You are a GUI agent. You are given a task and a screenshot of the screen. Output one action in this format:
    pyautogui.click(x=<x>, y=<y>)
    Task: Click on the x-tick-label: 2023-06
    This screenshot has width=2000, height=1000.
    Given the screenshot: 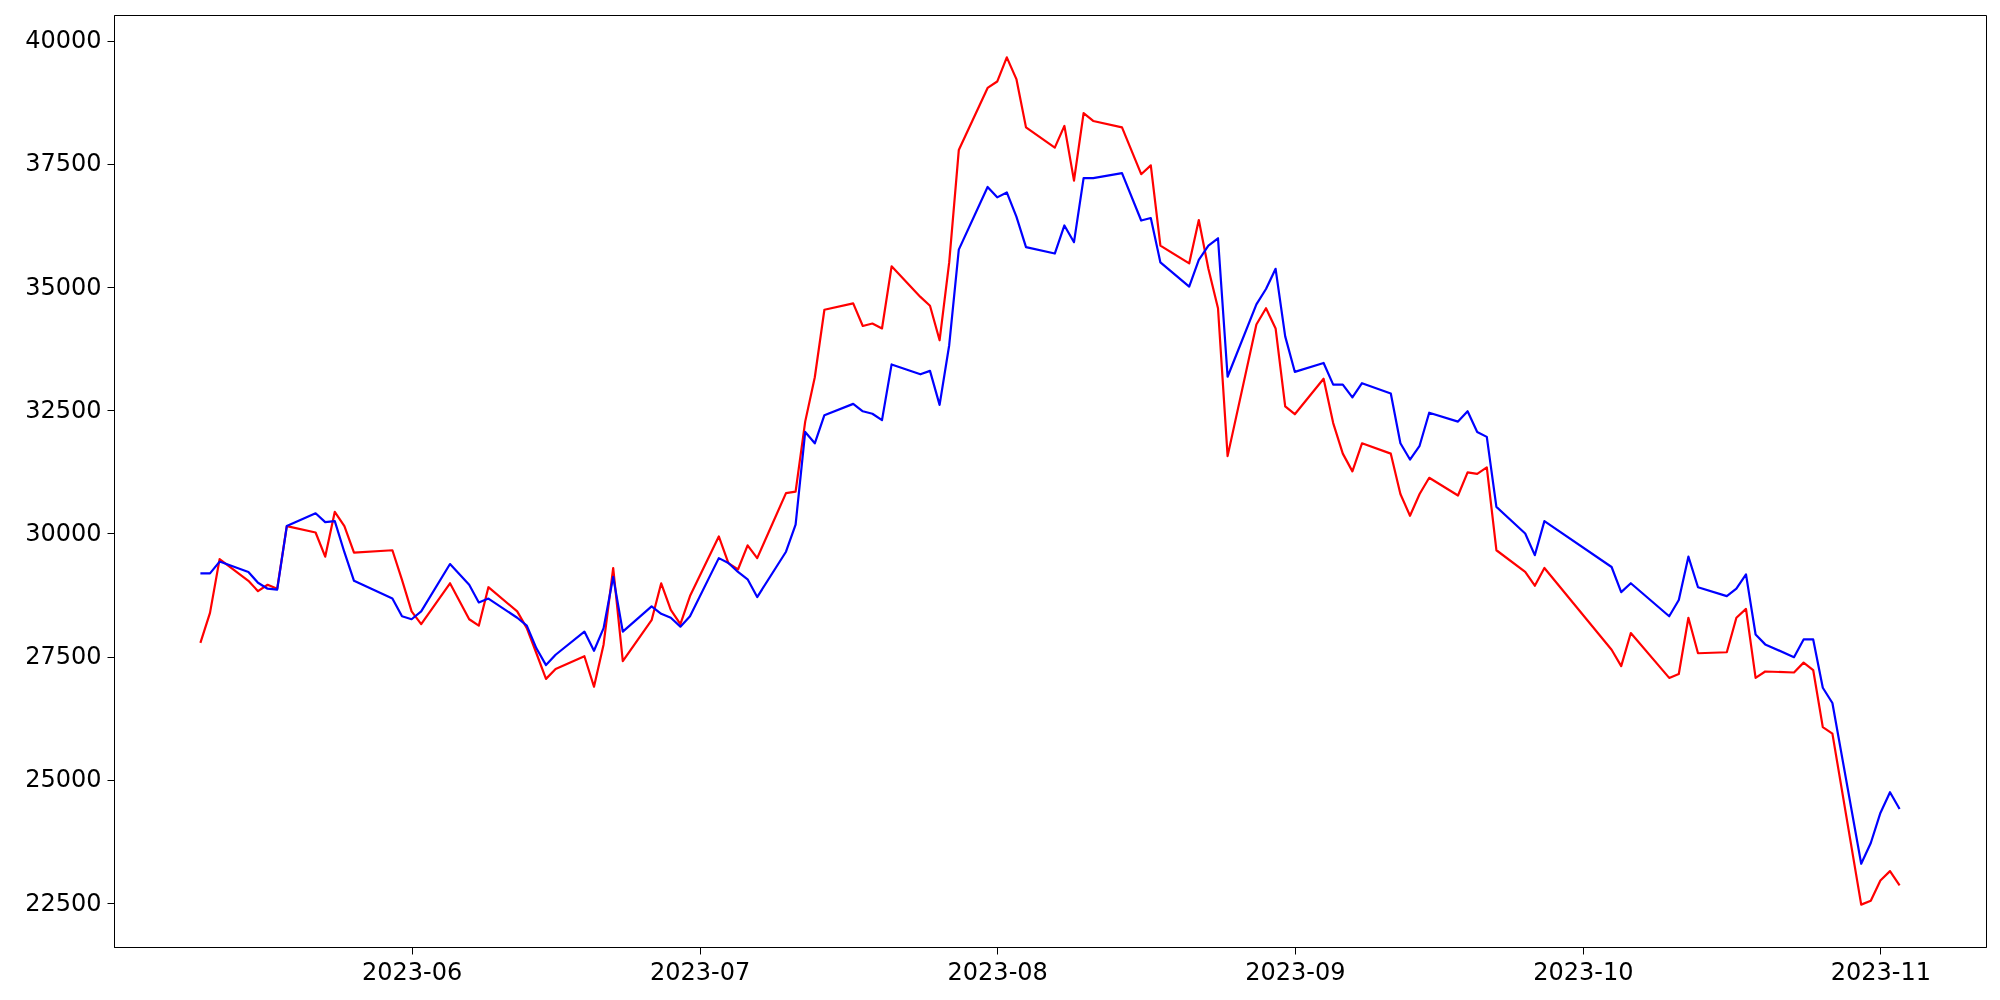 What is the action you would take?
    pyautogui.click(x=412, y=971)
    